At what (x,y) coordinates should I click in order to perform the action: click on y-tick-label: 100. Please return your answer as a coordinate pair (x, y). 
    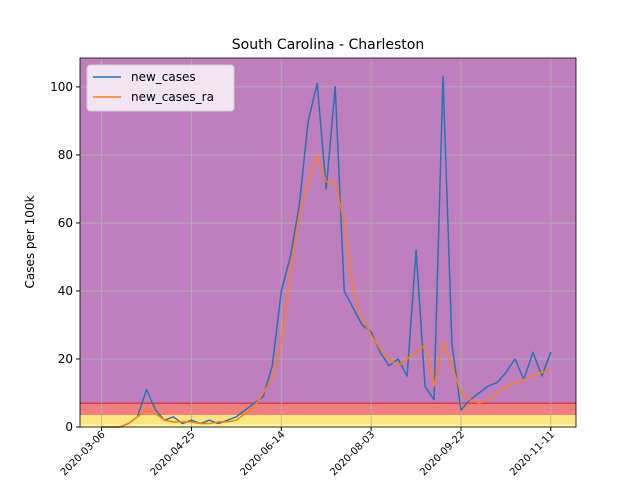
    Looking at the image, I should click on (61, 87).